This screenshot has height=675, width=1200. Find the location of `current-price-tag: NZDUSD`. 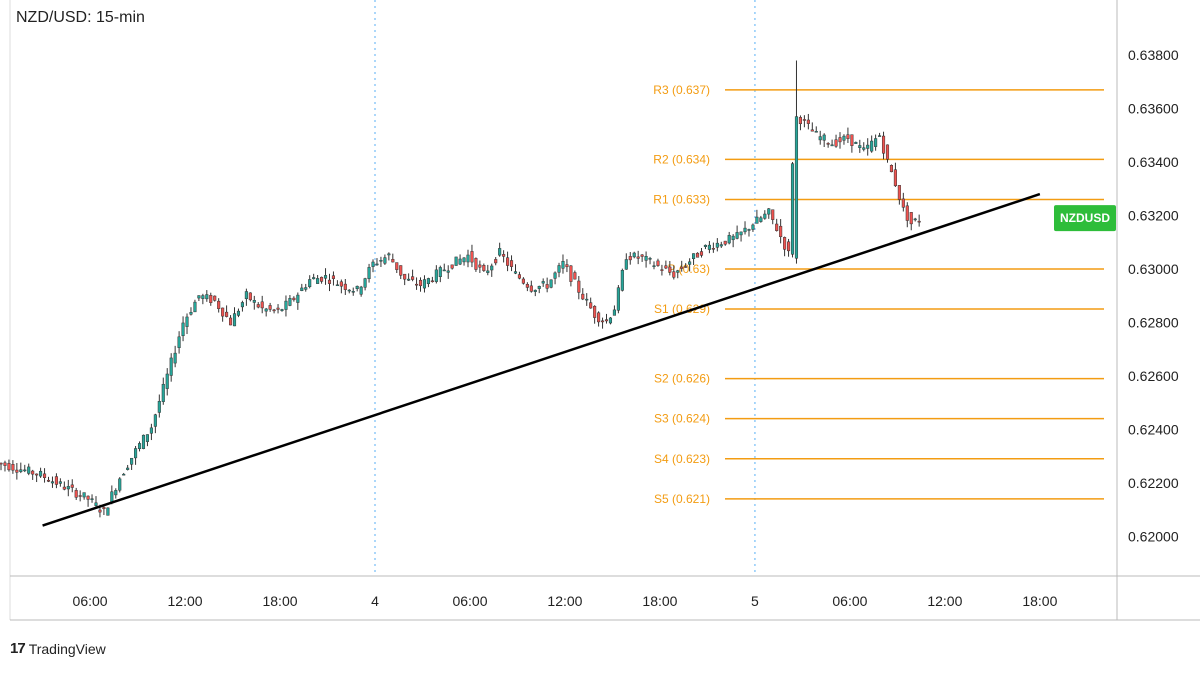

current-price-tag: NZDUSD is located at coordinates (1085, 218).